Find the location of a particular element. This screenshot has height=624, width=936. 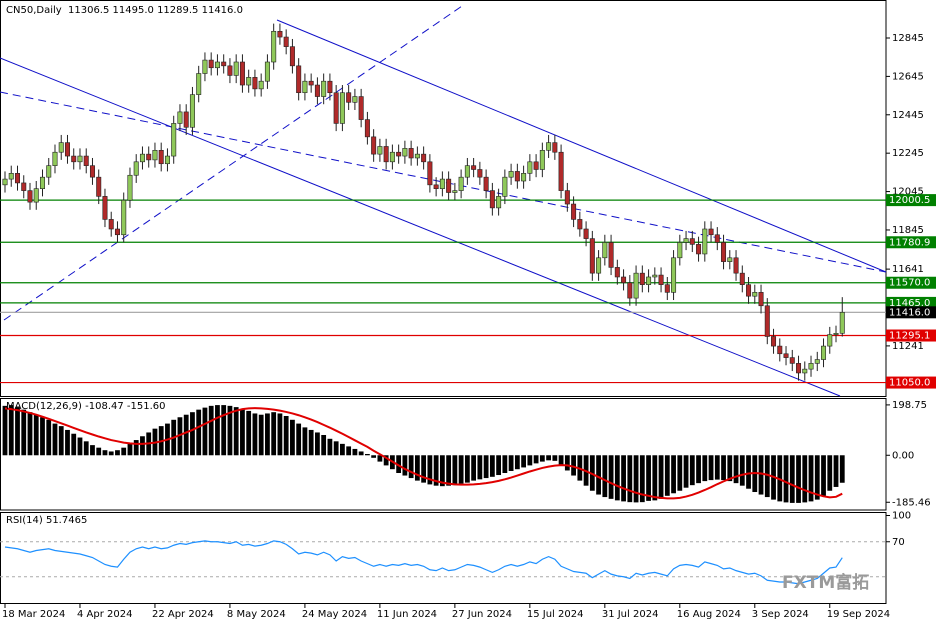

y-tick-label: 11241 is located at coordinates (908, 346).